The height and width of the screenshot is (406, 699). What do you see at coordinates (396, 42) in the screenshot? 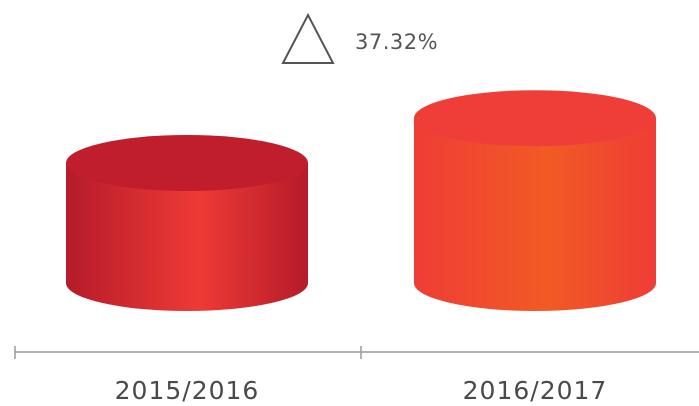
I see `annotation: 37.32%` at bounding box center [396, 42].